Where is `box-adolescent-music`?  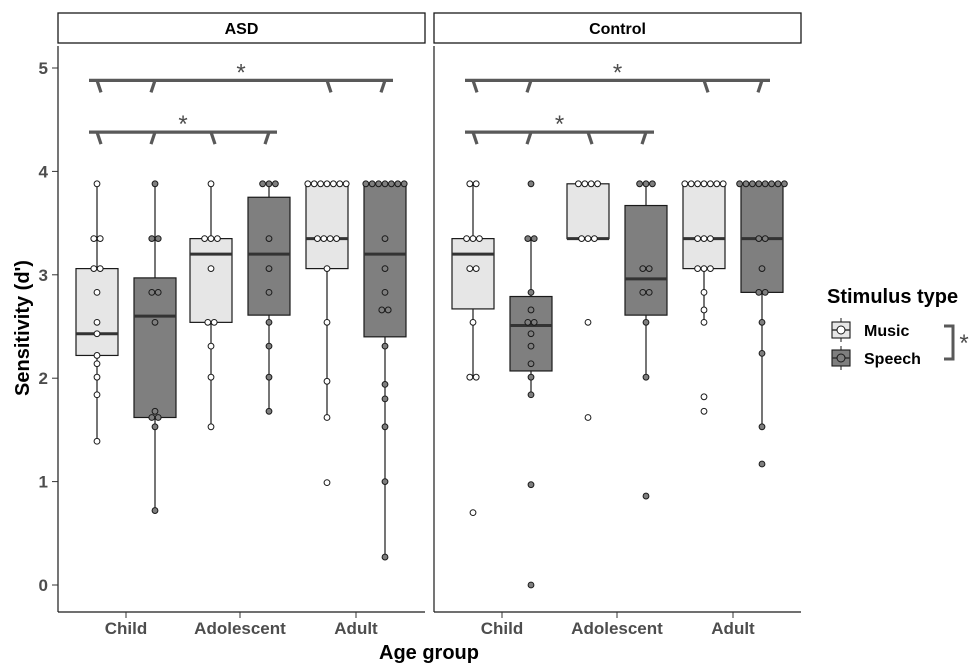 box-adolescent-music is located at coordinates (588, 300).